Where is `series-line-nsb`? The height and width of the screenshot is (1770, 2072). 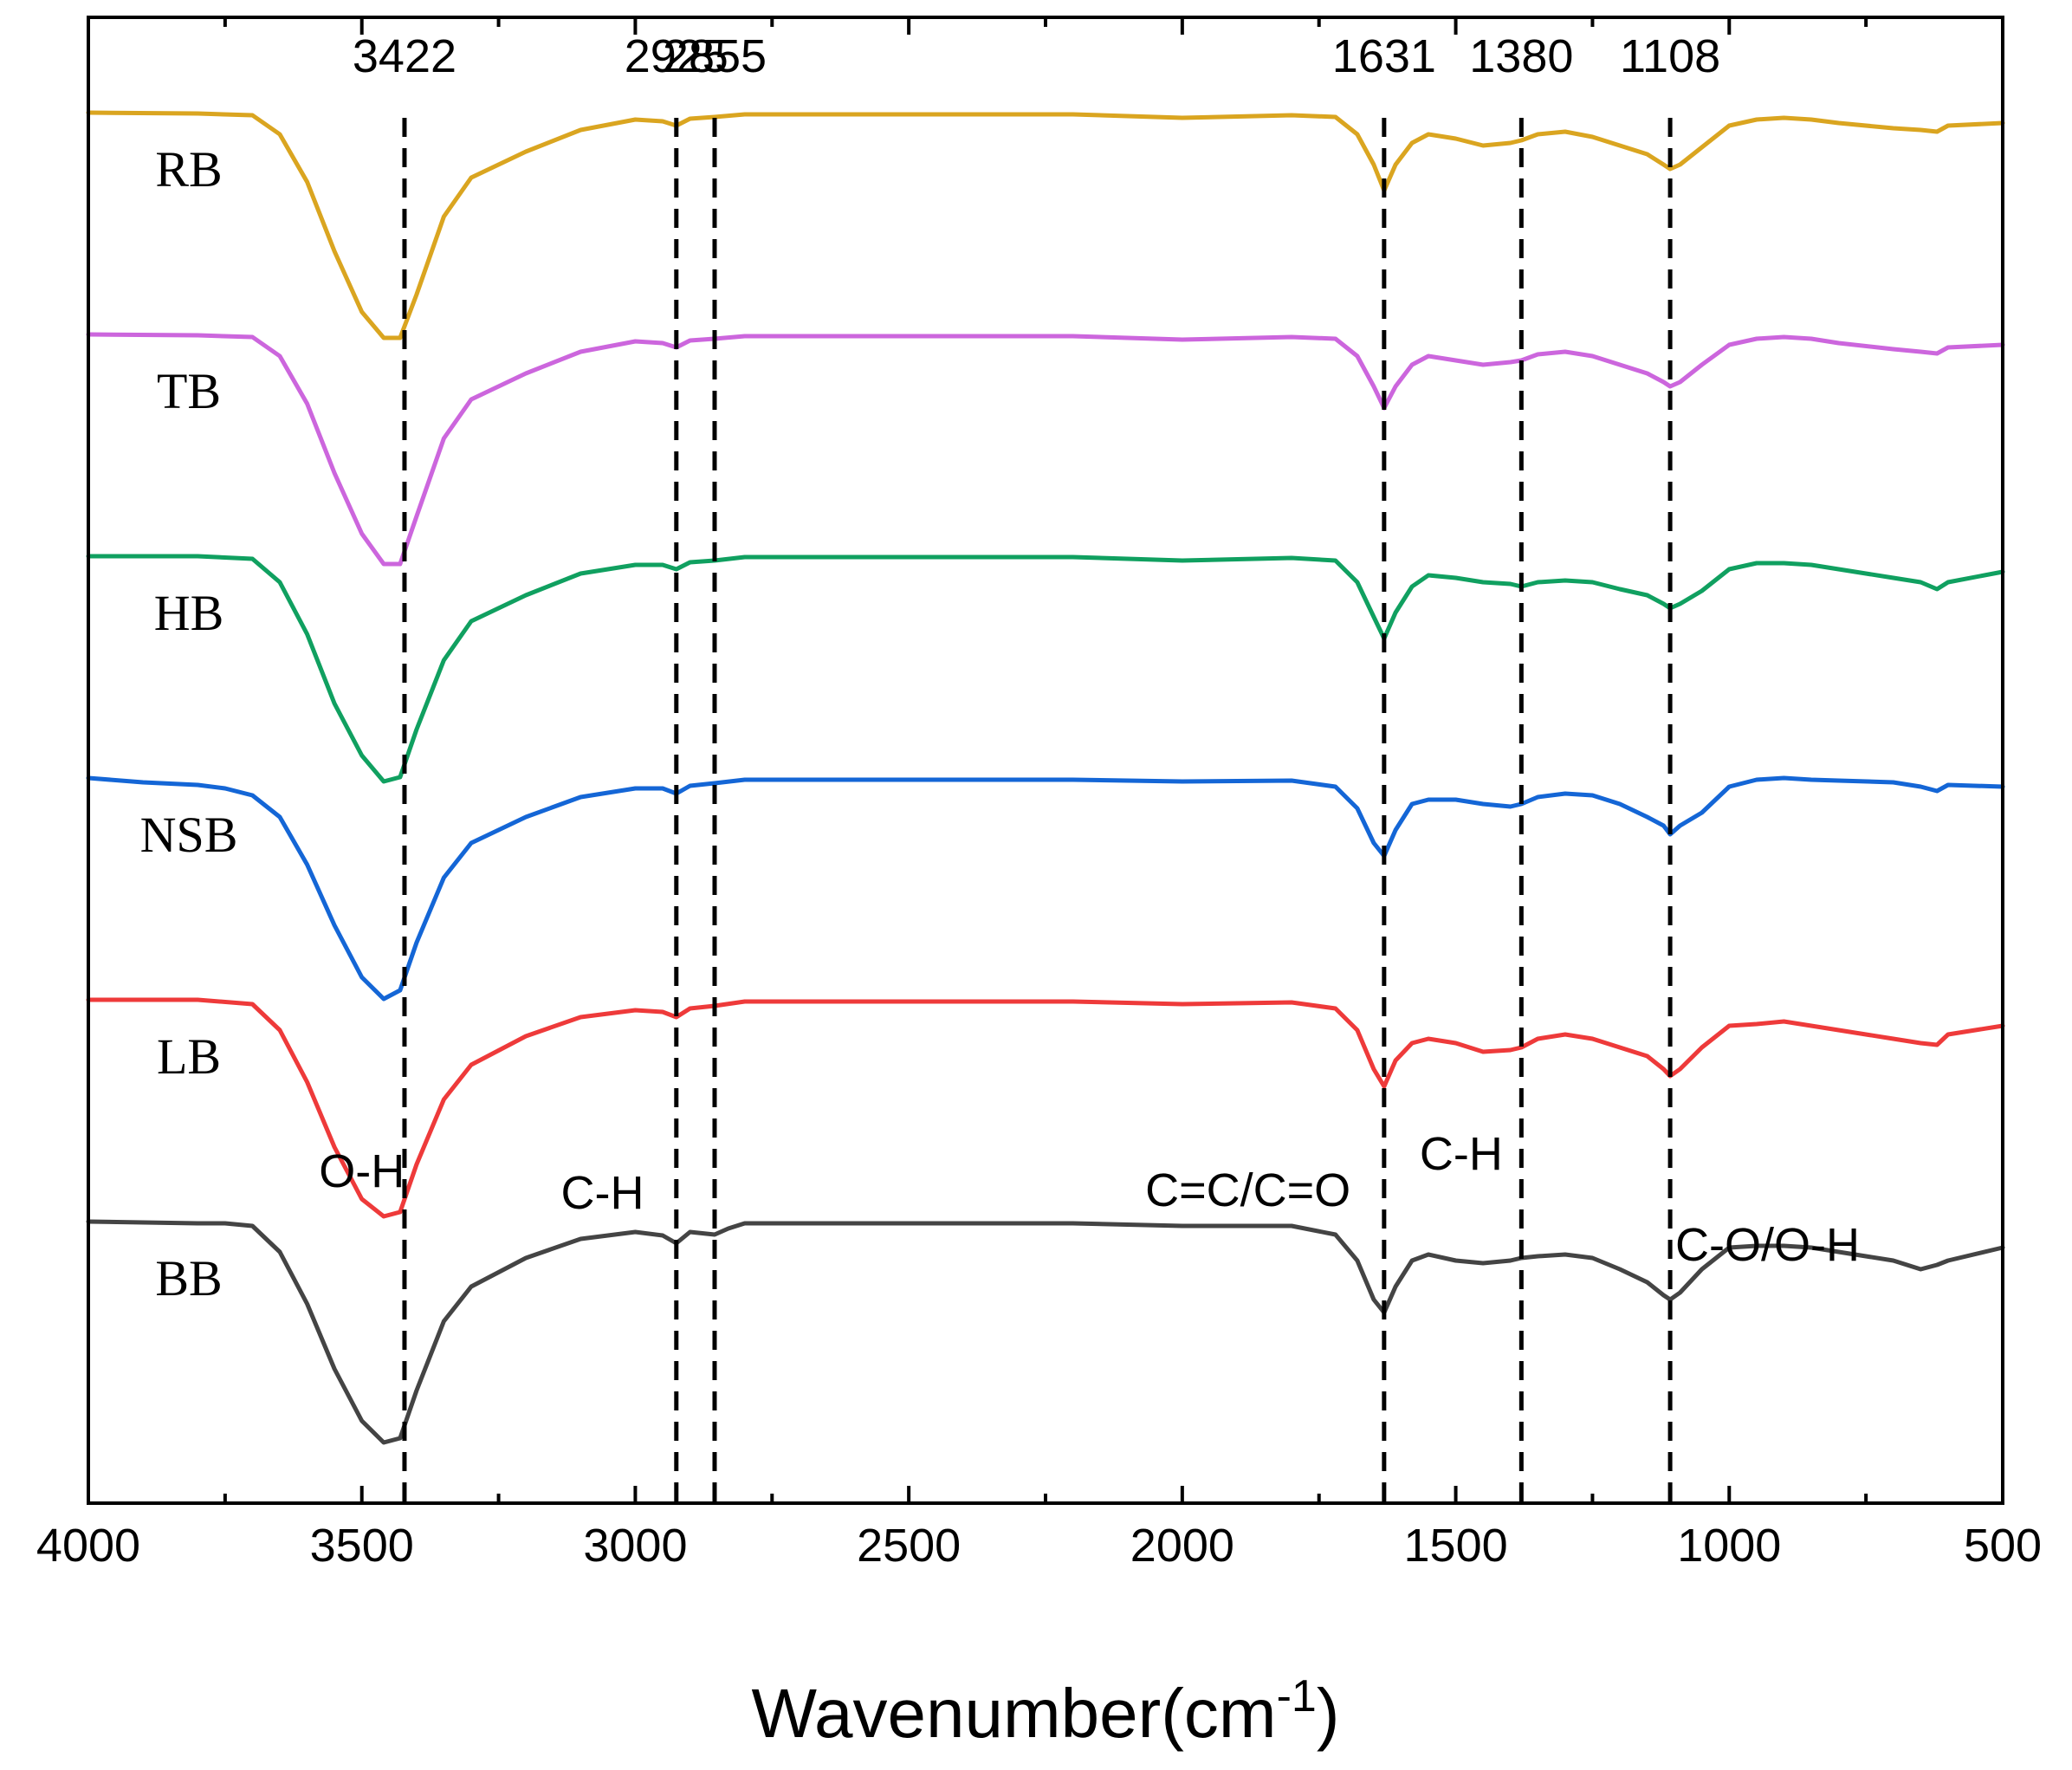
series-line-nsb is located at coordinates (1045, 888).